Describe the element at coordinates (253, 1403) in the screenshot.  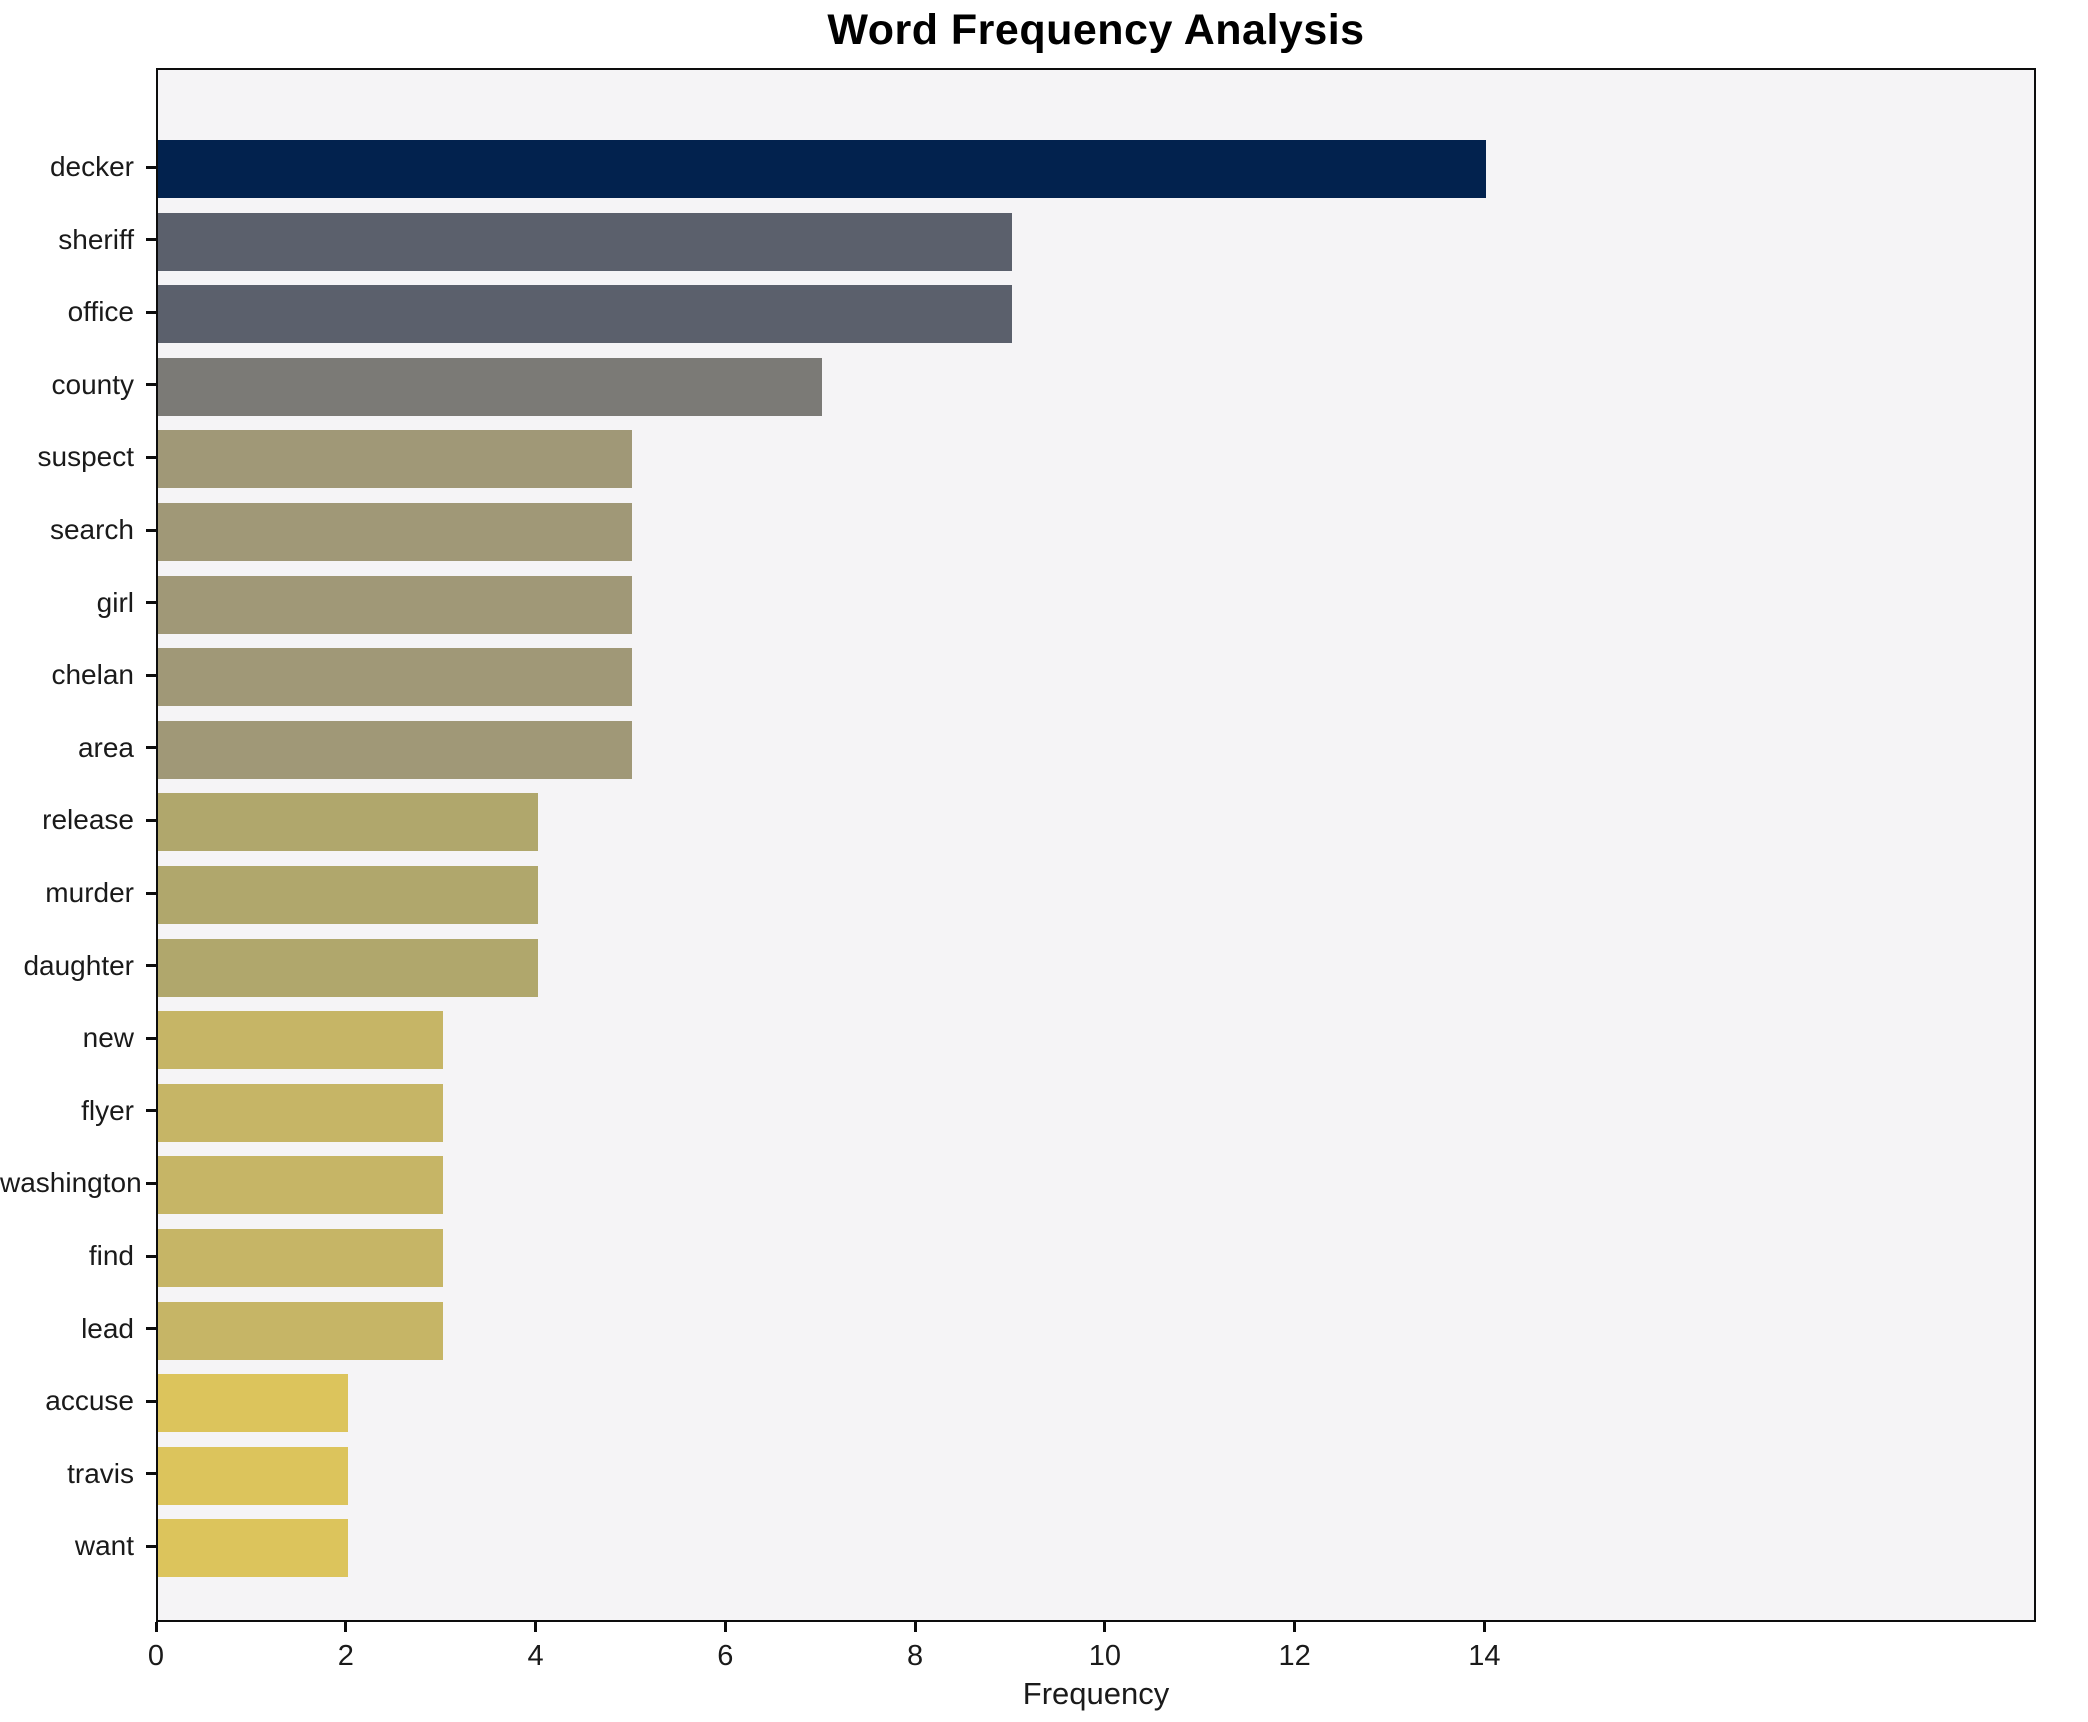
I see `bar-accuse` at that location.